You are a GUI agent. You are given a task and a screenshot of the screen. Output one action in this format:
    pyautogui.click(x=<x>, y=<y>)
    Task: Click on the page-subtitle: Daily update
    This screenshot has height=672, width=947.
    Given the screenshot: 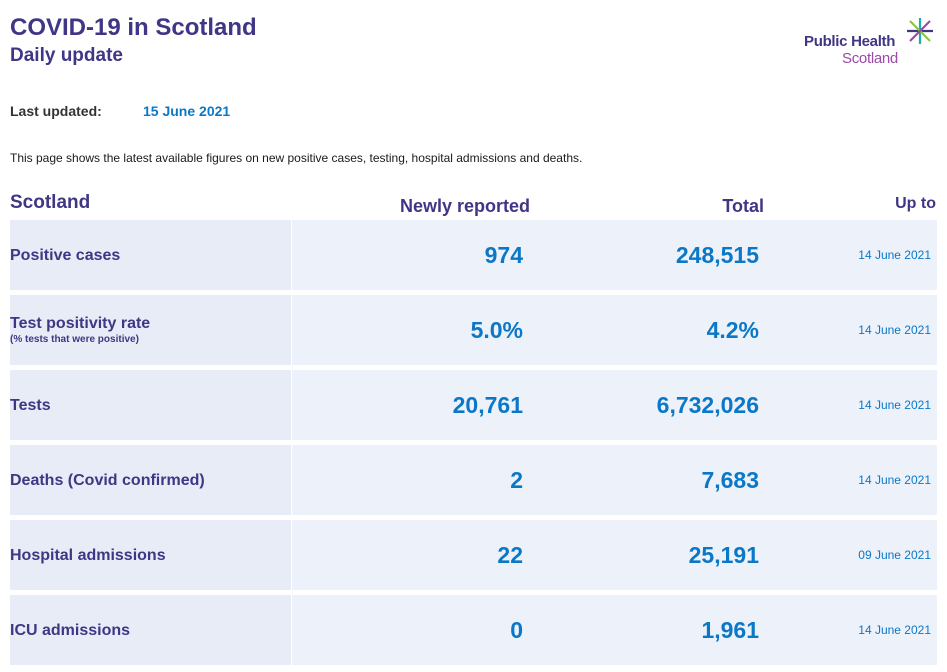 What is the action you would take?
    pyautogui.click(x=66, y=55)
    